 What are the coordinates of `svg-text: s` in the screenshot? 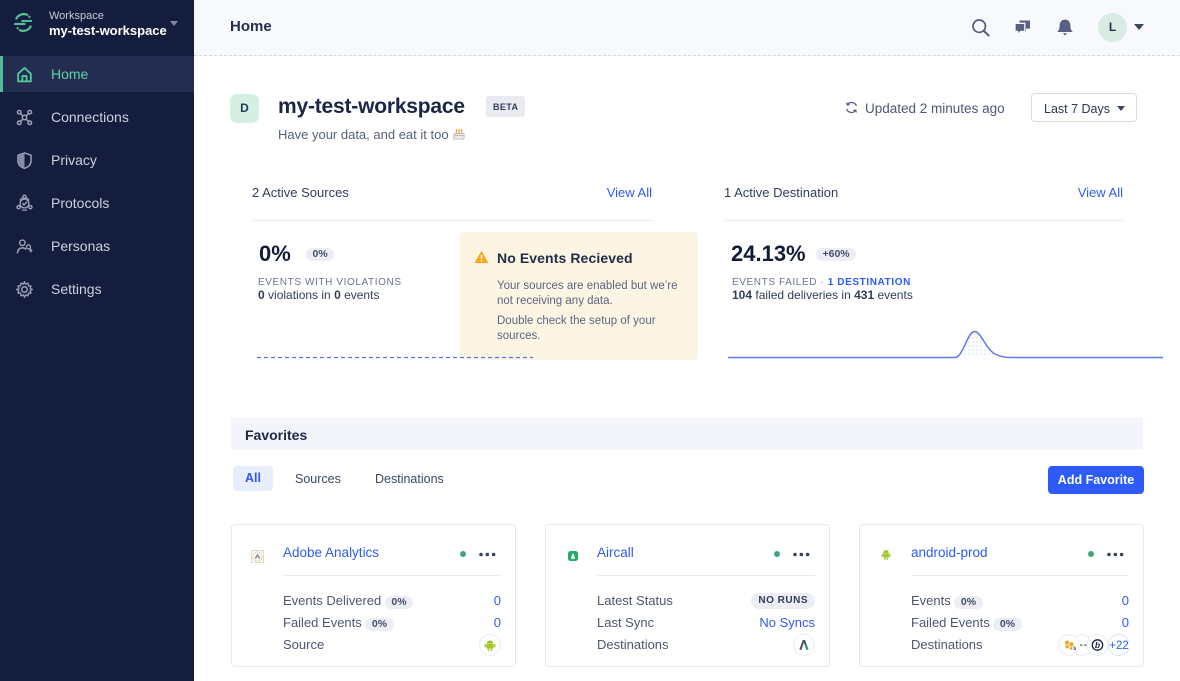 It's located at (1075, 649).